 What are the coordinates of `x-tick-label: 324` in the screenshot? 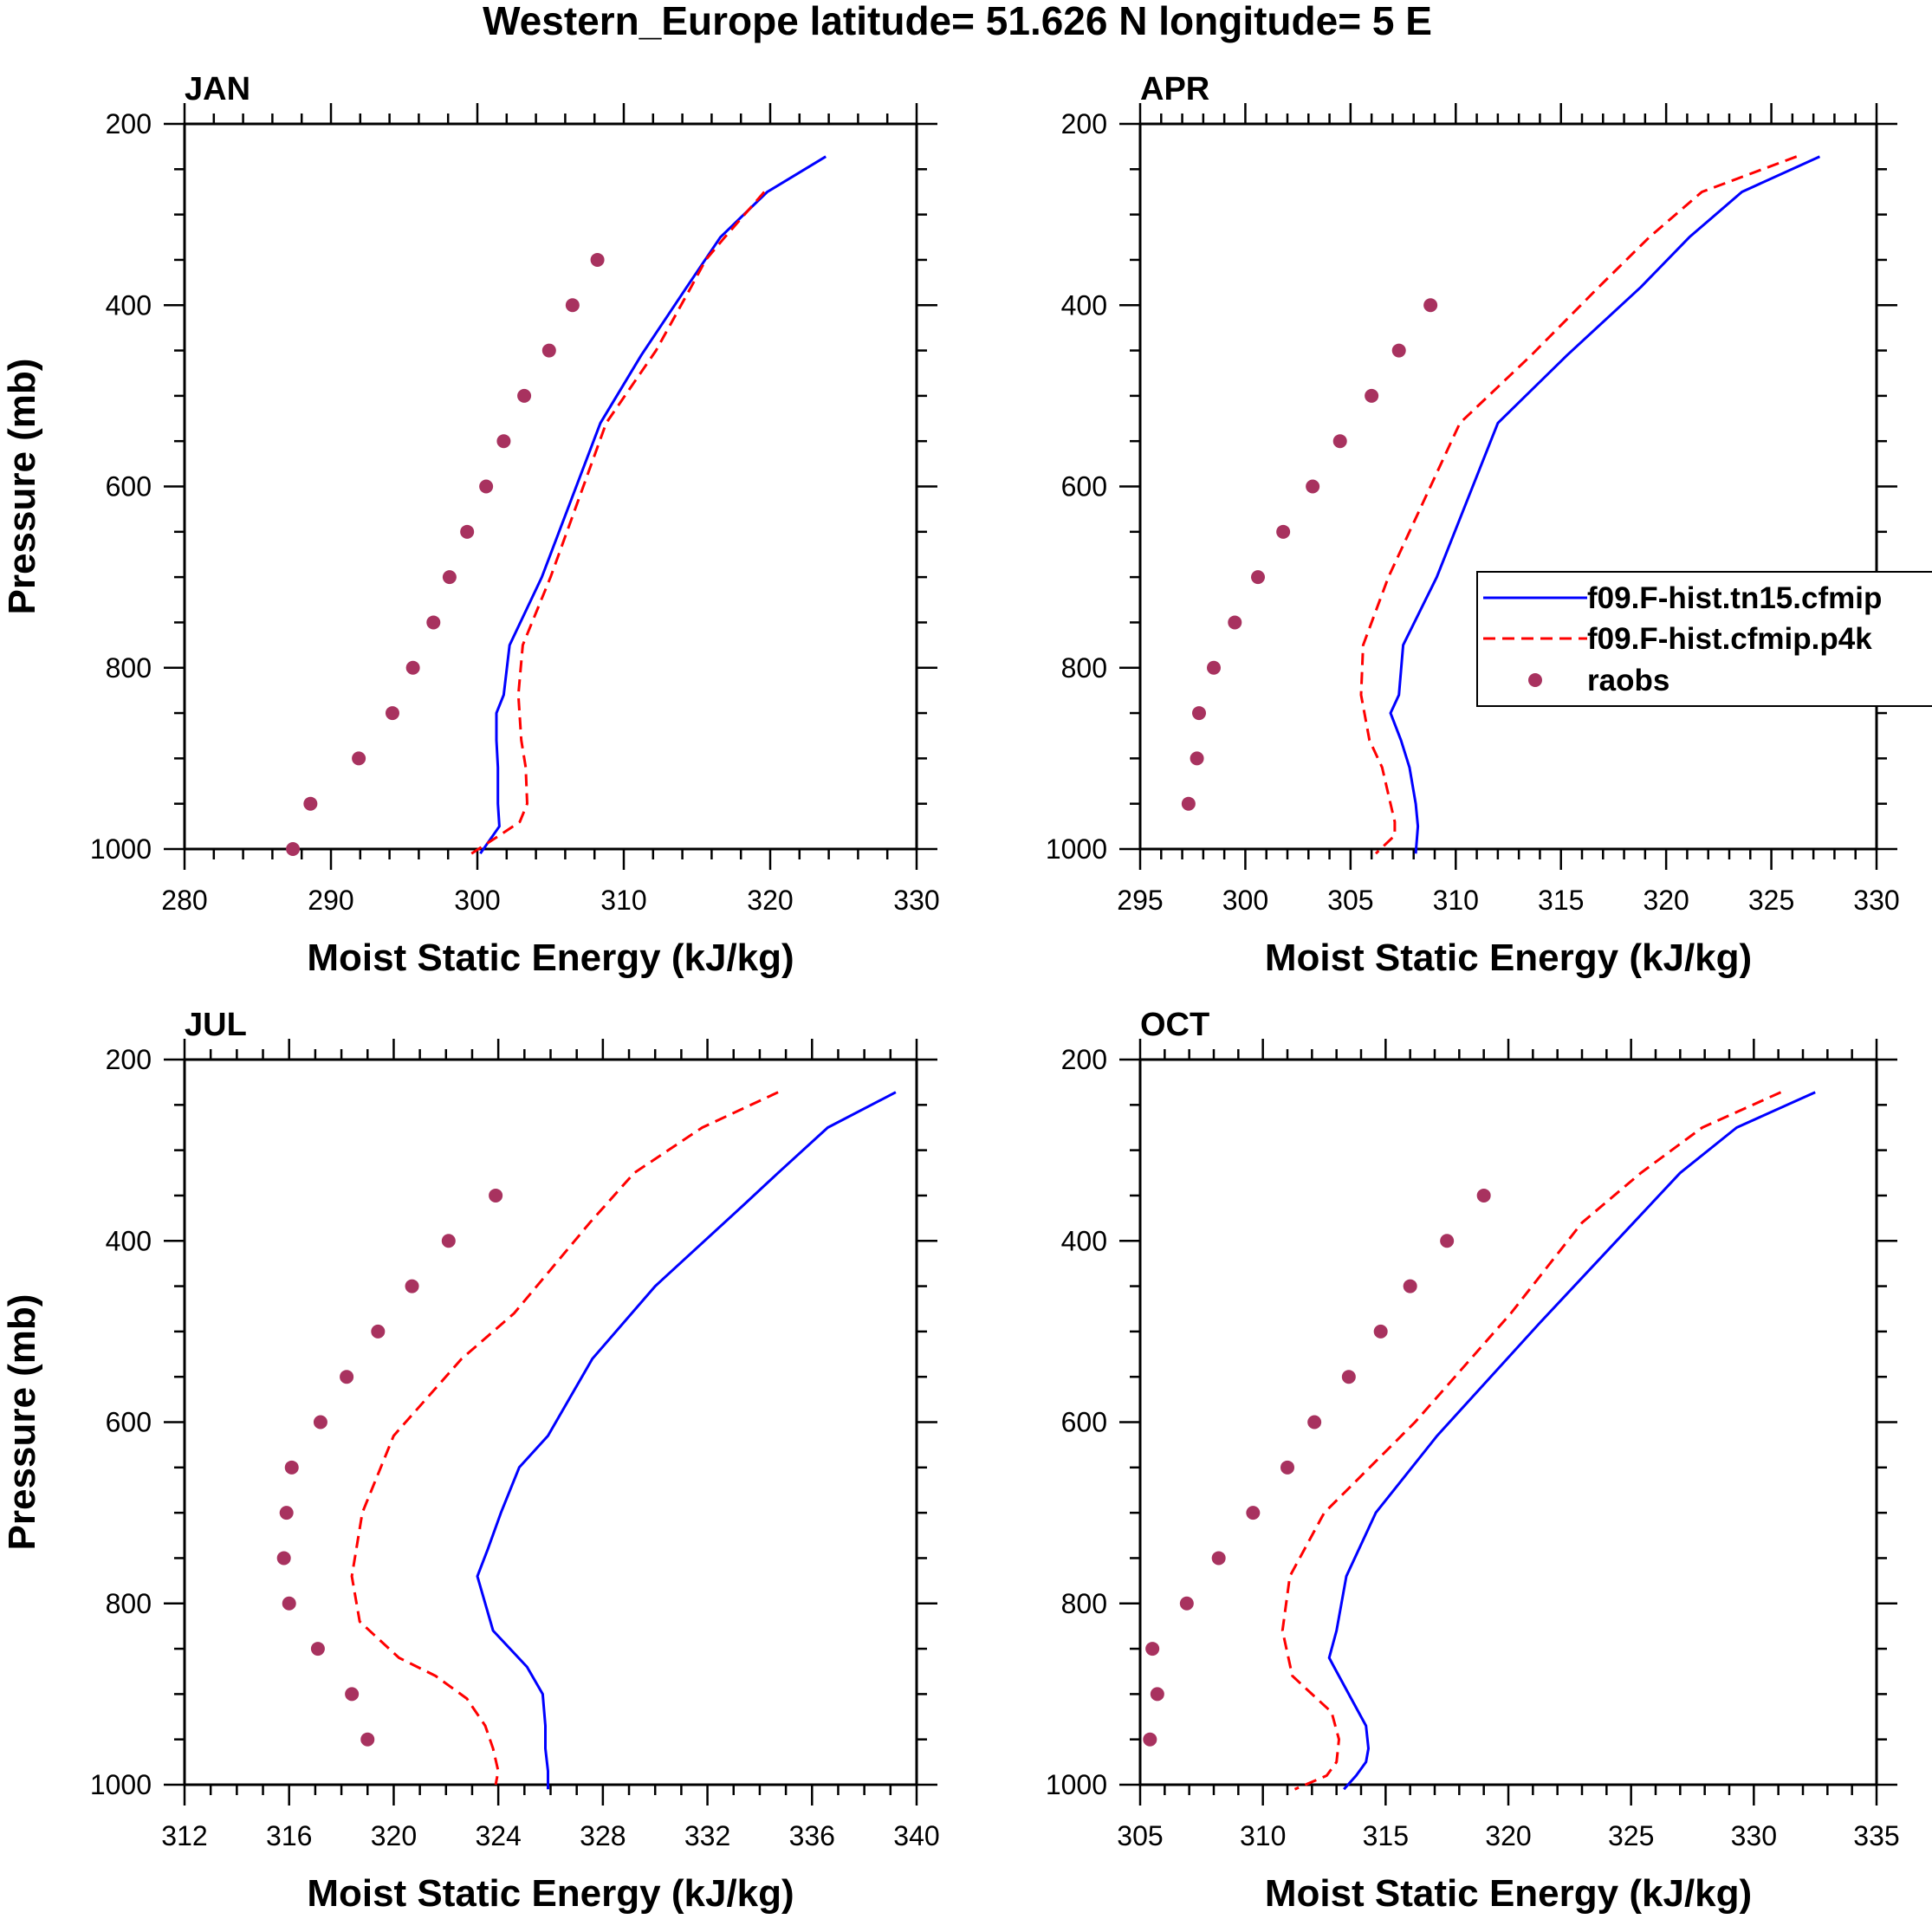 It's located at (498, 1835).